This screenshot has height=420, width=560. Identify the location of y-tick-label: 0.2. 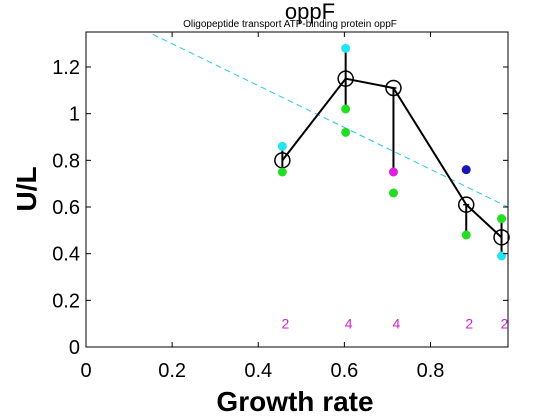
(66, 301).